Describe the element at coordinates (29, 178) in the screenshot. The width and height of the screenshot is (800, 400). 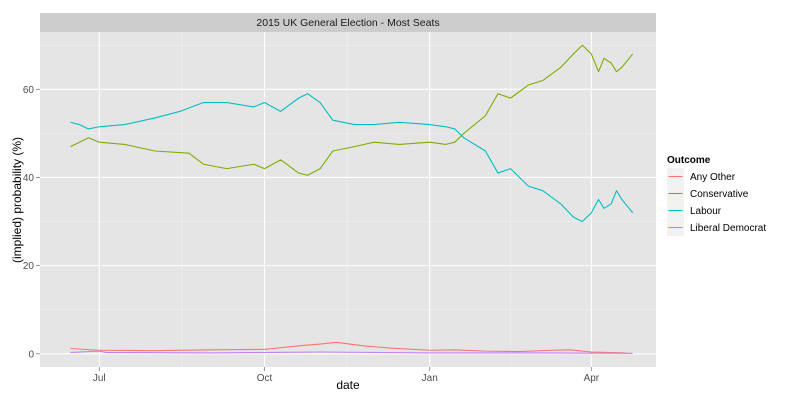
I see `y-tick-label: 40` at that location.